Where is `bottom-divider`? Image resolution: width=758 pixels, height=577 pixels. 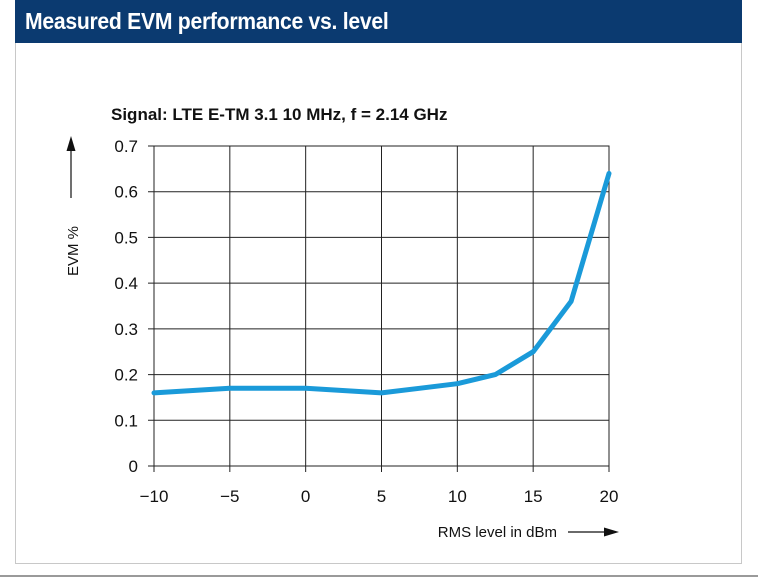
bottom-divider is located at coordinates (379, 576).